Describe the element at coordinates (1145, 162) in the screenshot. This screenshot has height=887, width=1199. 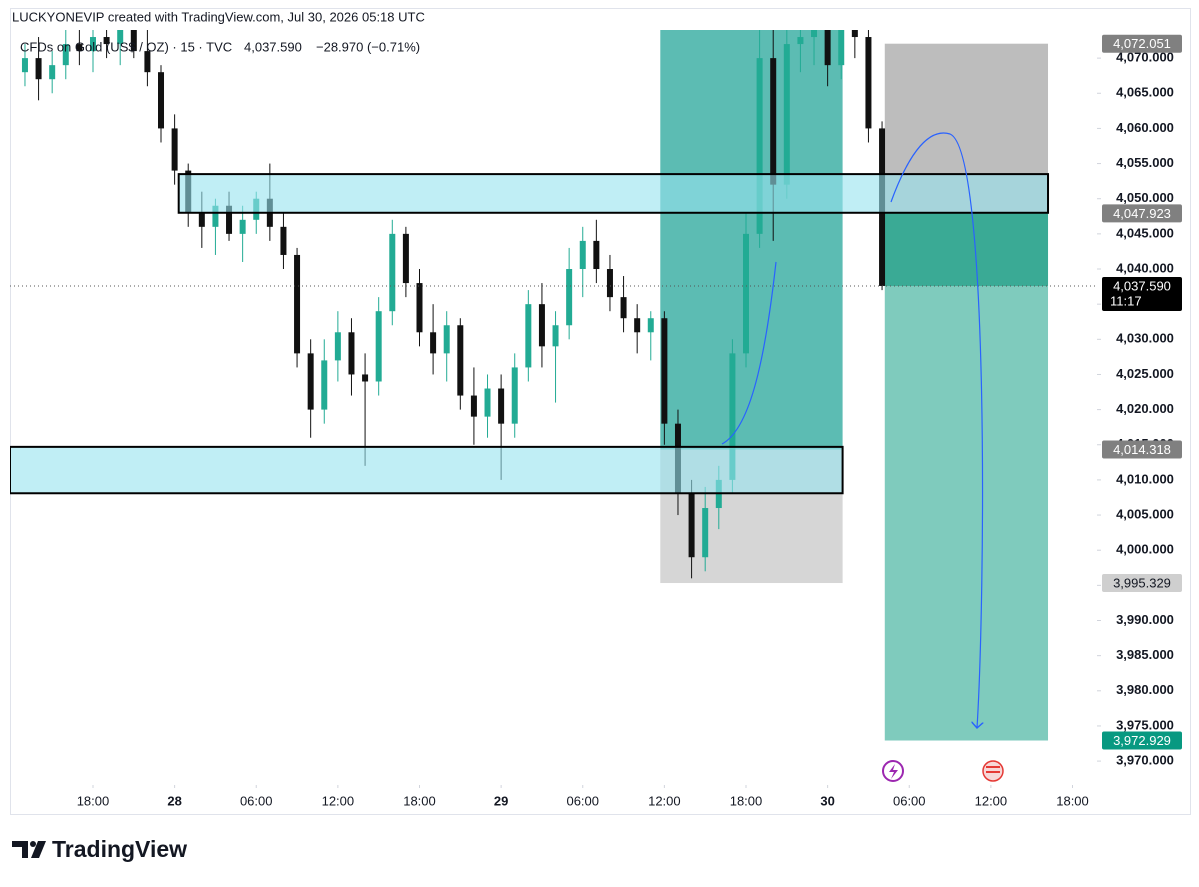
I see `y-tick-label: 4,055.000` at that location.